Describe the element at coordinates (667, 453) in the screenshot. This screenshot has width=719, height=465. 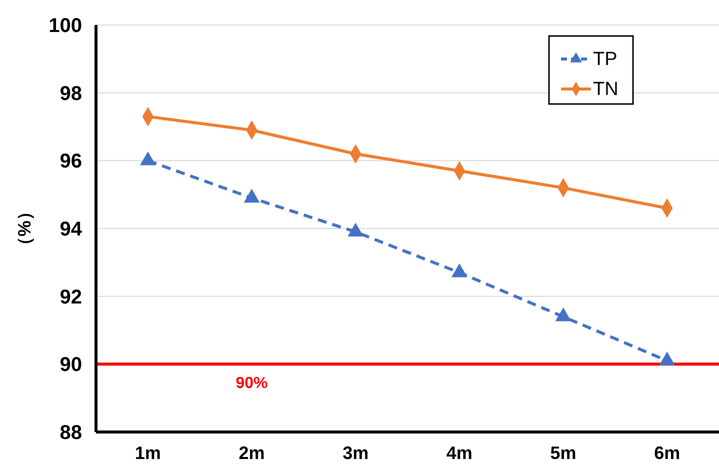
I see `x-tick-label: 6m` at that location.